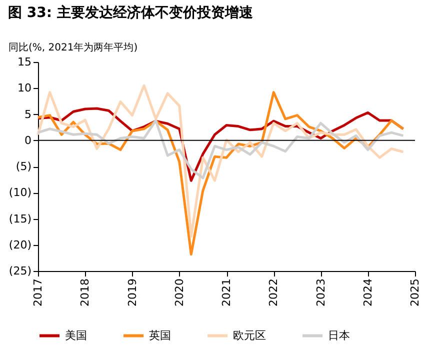 The image size is (434, 348). What do you see at coordinates (28, 114) in the screenshot?
I see `y-tick-label: 5` at bounding box center [28, 114].